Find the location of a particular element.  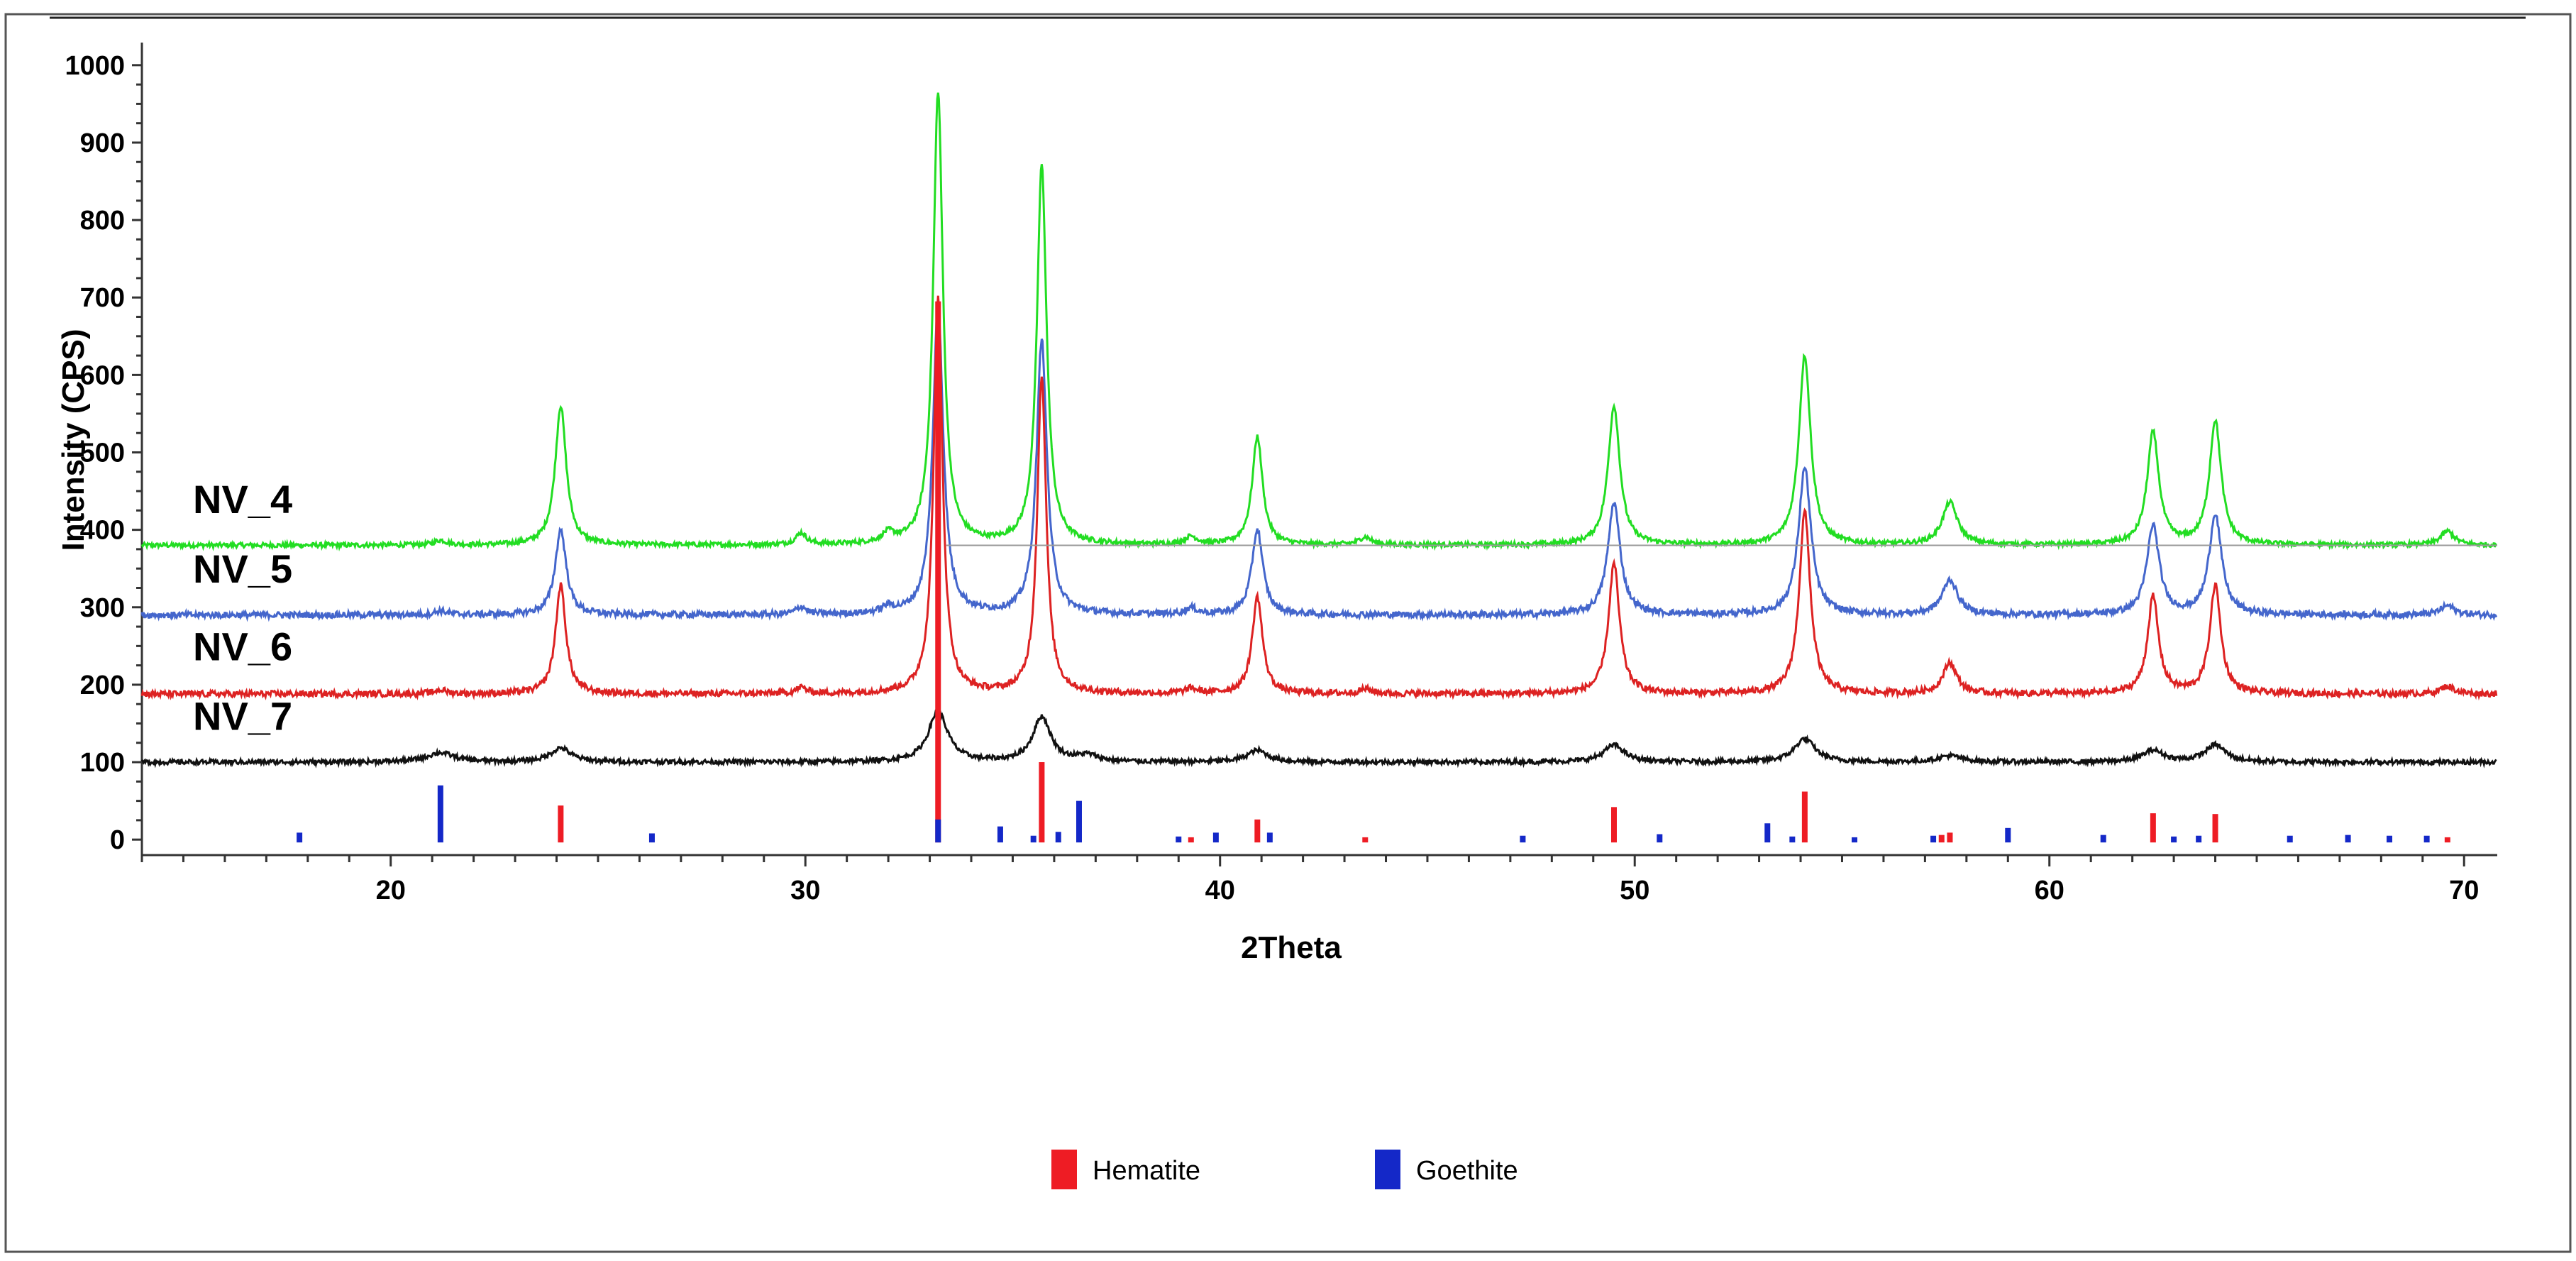

y-tick-label: 500 is located at coordinates (102, 454).